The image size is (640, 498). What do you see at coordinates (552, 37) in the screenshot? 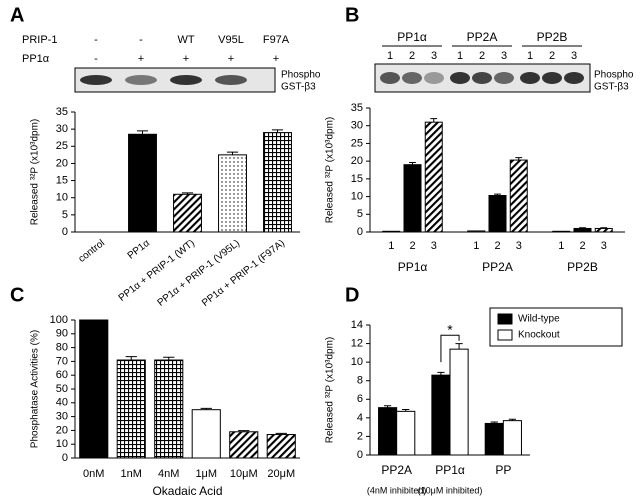
I see `blot-group-label: PP2B` at bounding box center [552, 37].